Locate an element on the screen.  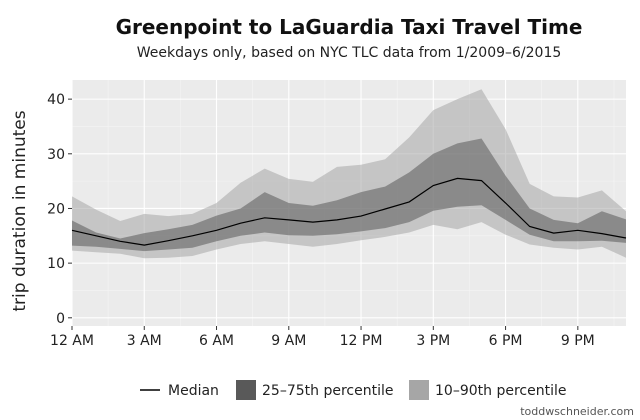
y-tick-label: 20 is located at coordinates (56, 209).